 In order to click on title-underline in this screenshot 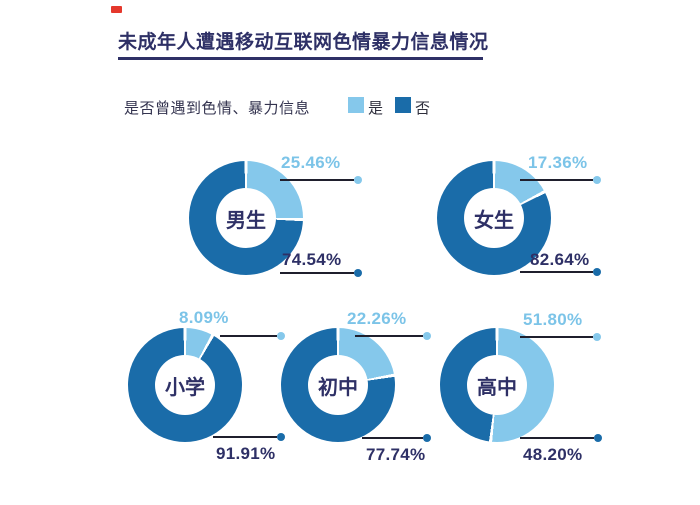, I will do `click(300, 58)`.